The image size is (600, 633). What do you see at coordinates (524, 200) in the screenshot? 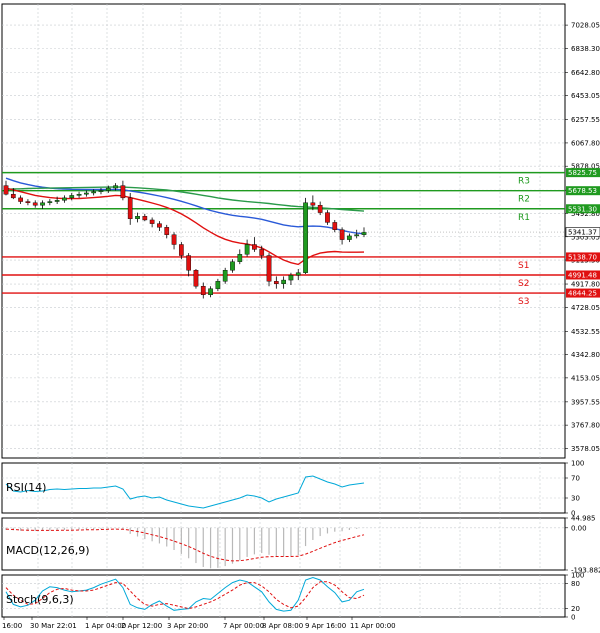
I see `level-name-r2: R2` at bounding box center [524, 200].